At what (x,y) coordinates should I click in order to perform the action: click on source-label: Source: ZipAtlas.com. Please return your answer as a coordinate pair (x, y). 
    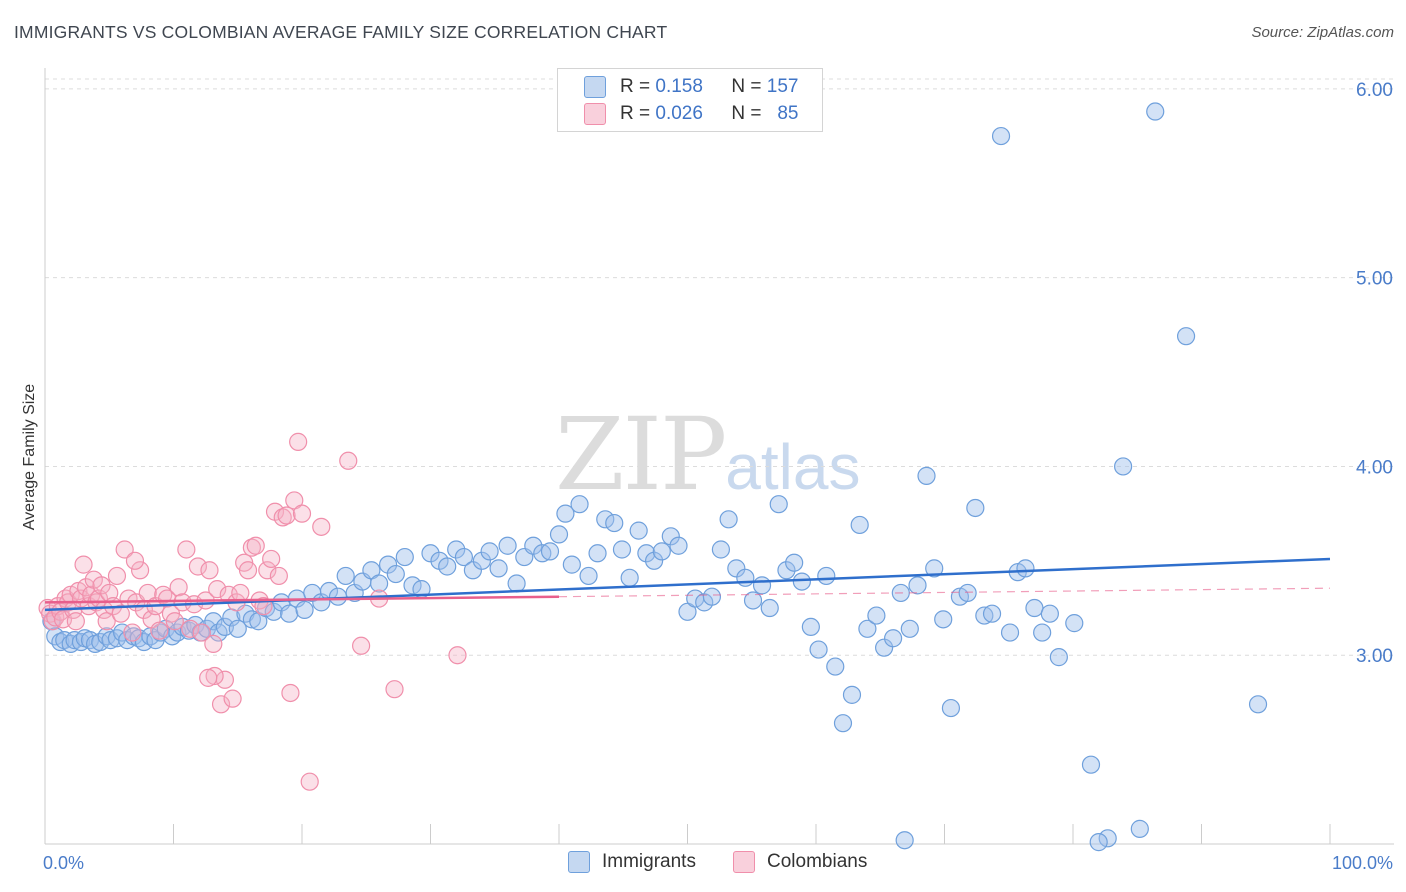
    Looking at the image, I should click on (1322, 32).